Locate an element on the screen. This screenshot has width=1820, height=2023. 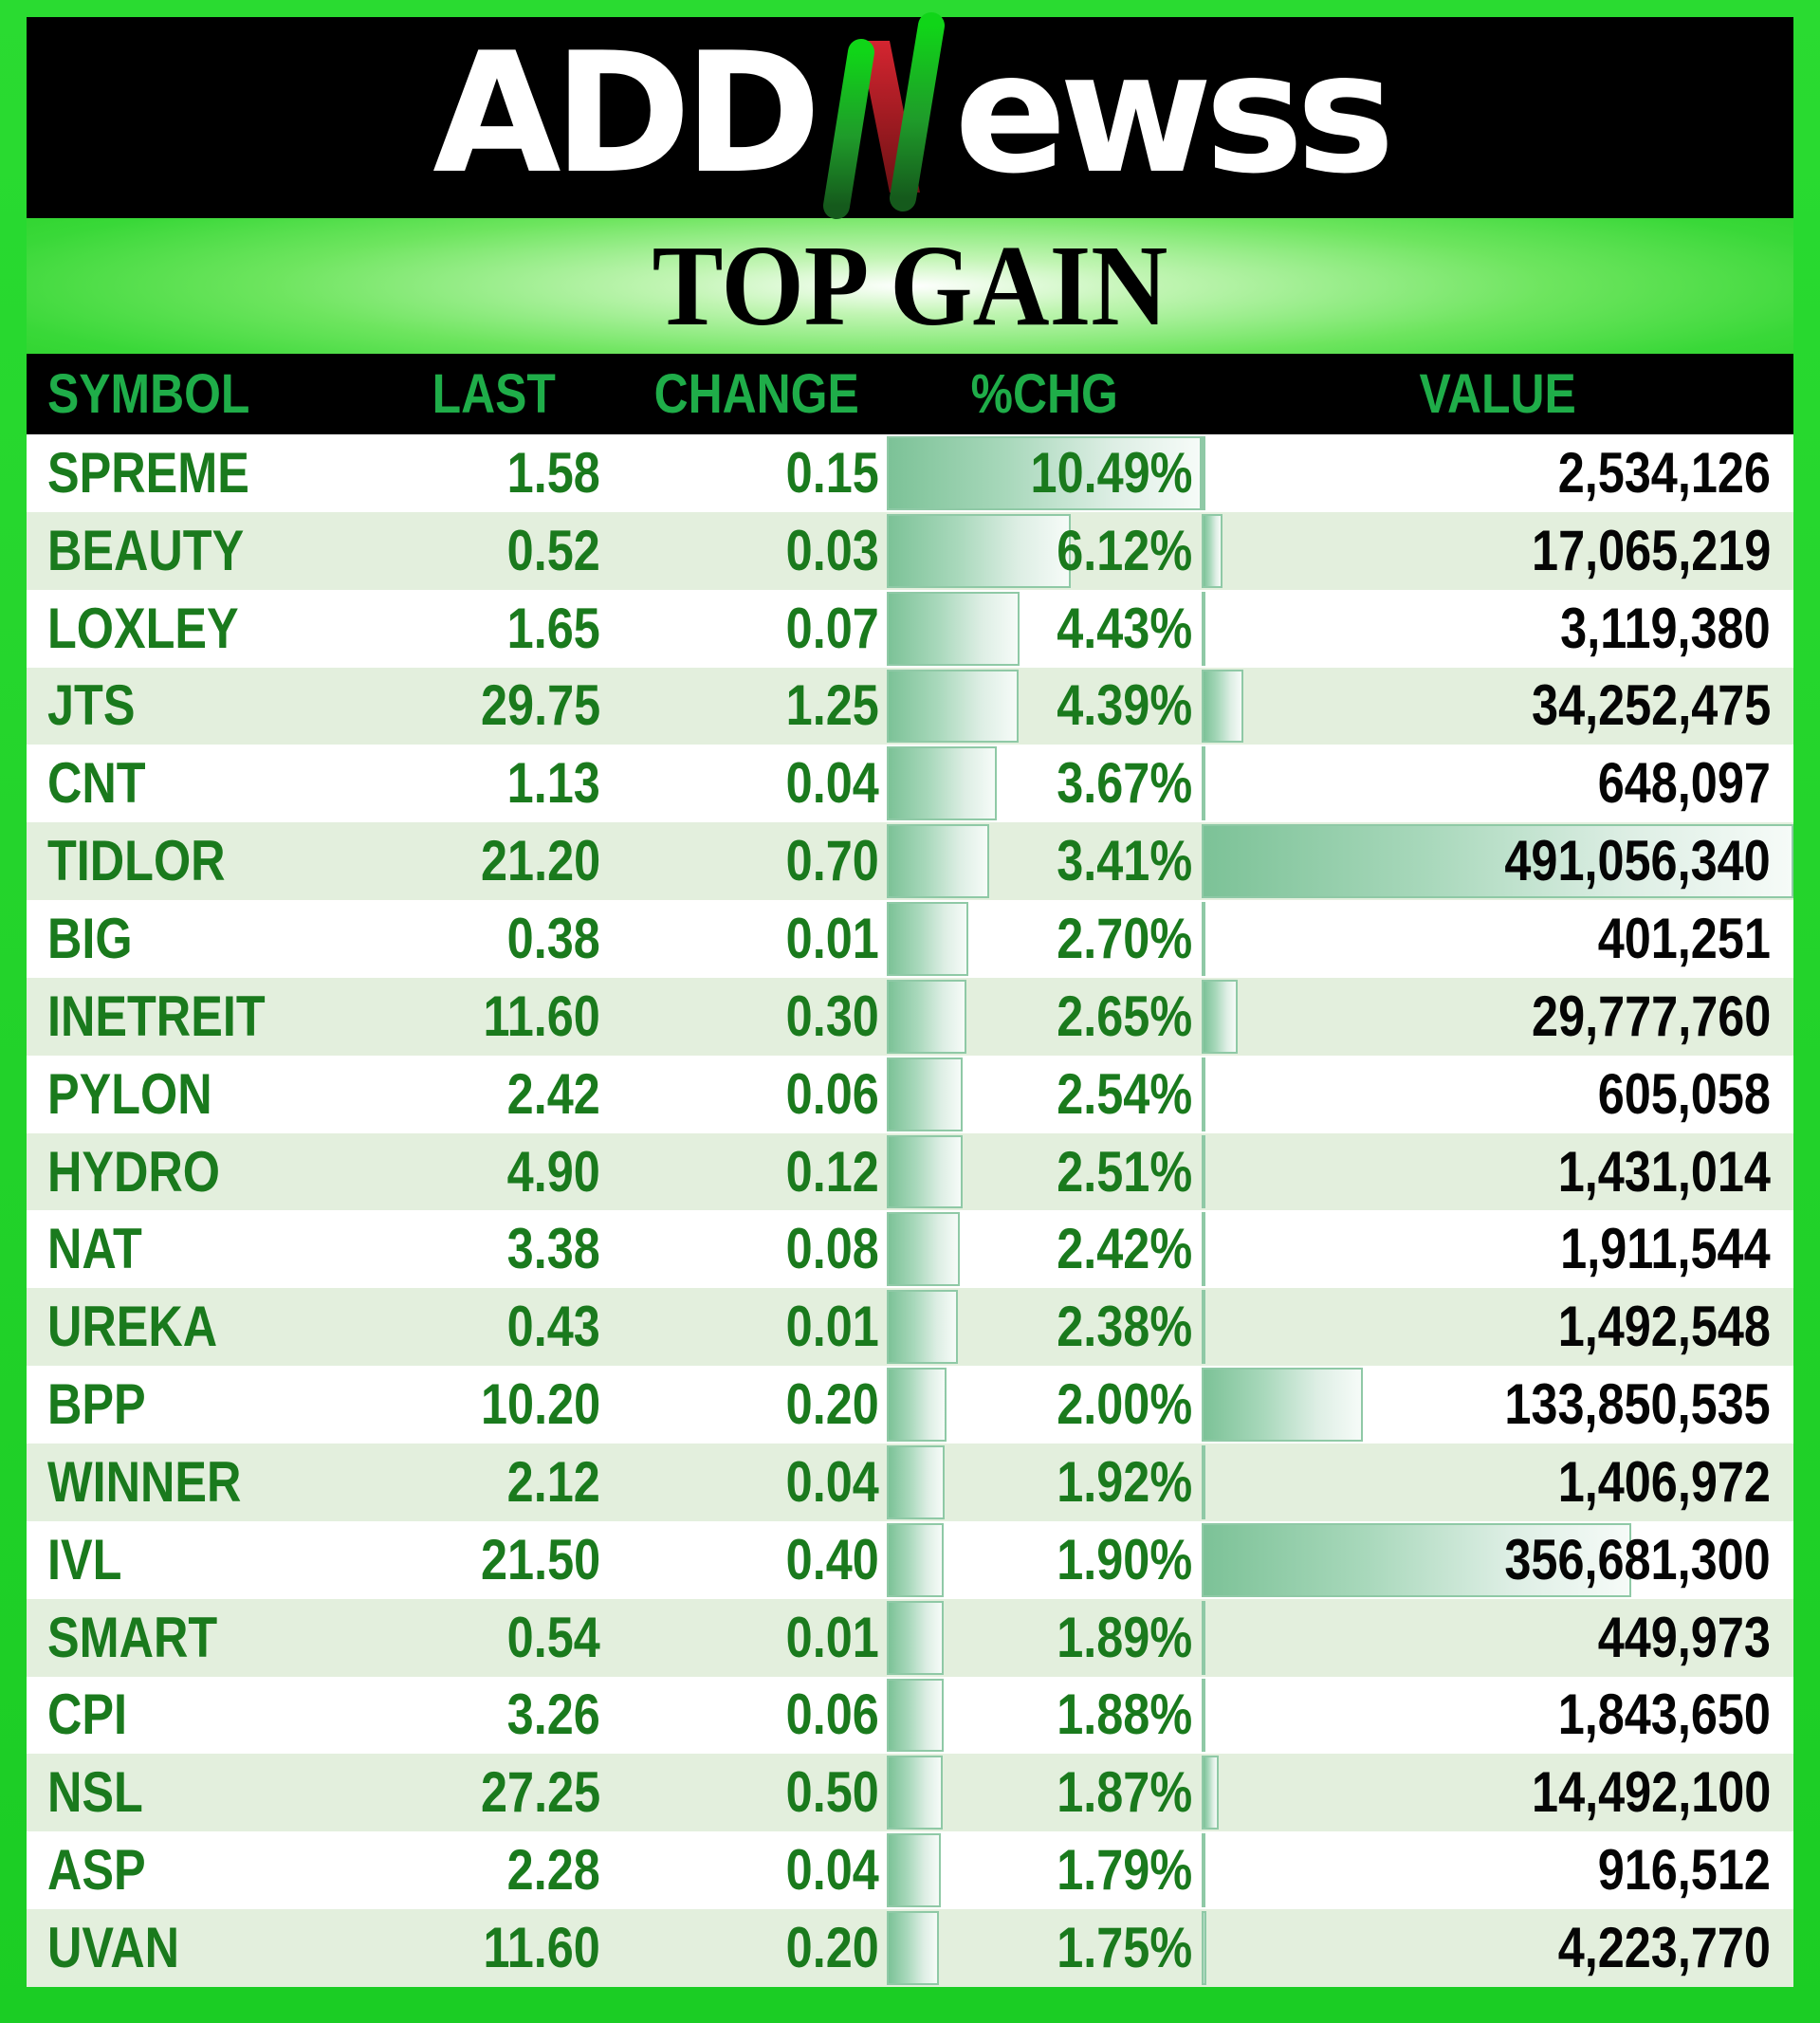
header-last: LAST is located at coordinates (494, 393).